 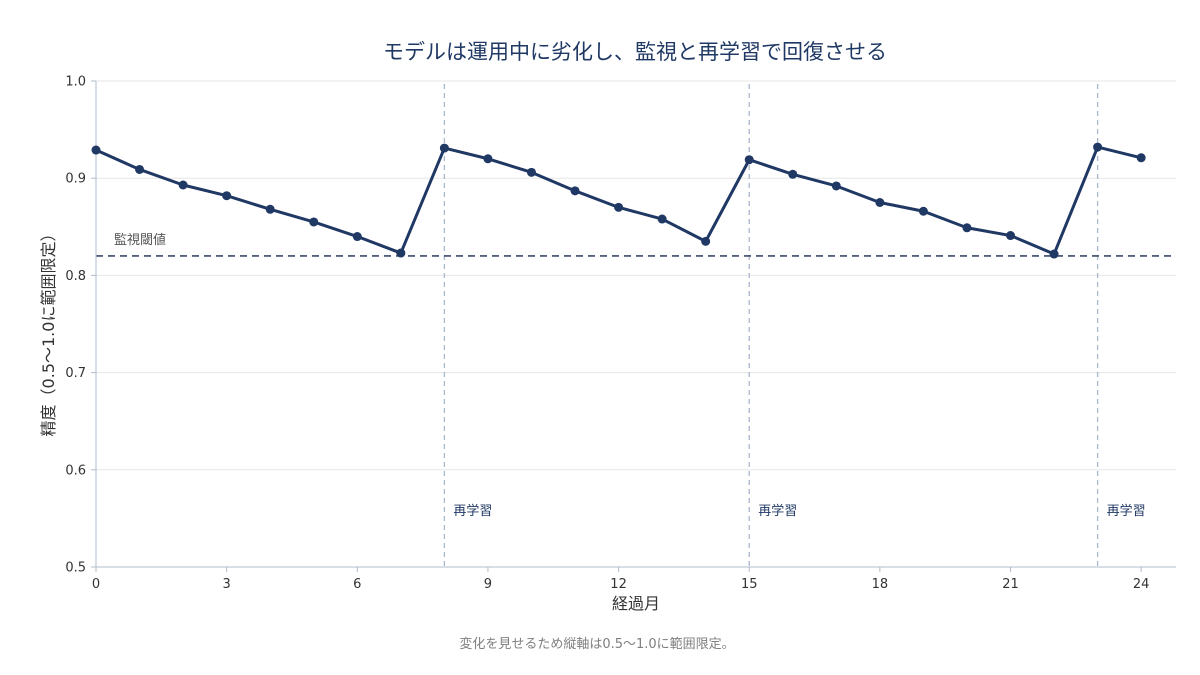 I want to click on x-tick-label: 6, so click(x=357, y=584).